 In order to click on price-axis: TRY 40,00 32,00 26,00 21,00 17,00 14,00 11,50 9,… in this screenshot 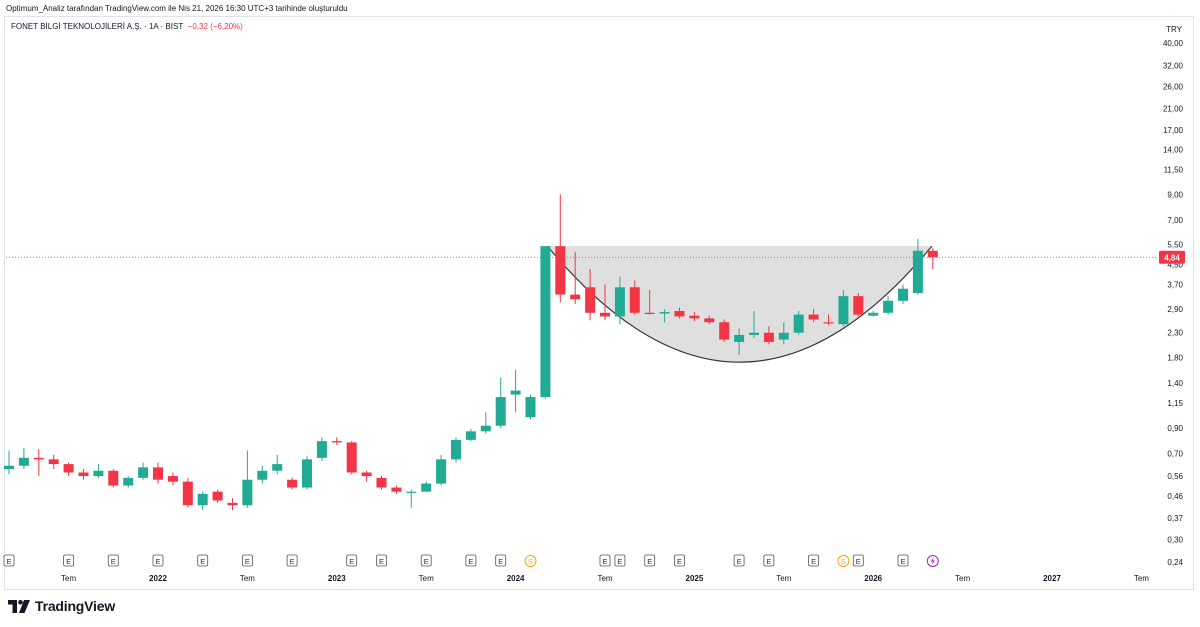, I will do `click(1172, 296)`.